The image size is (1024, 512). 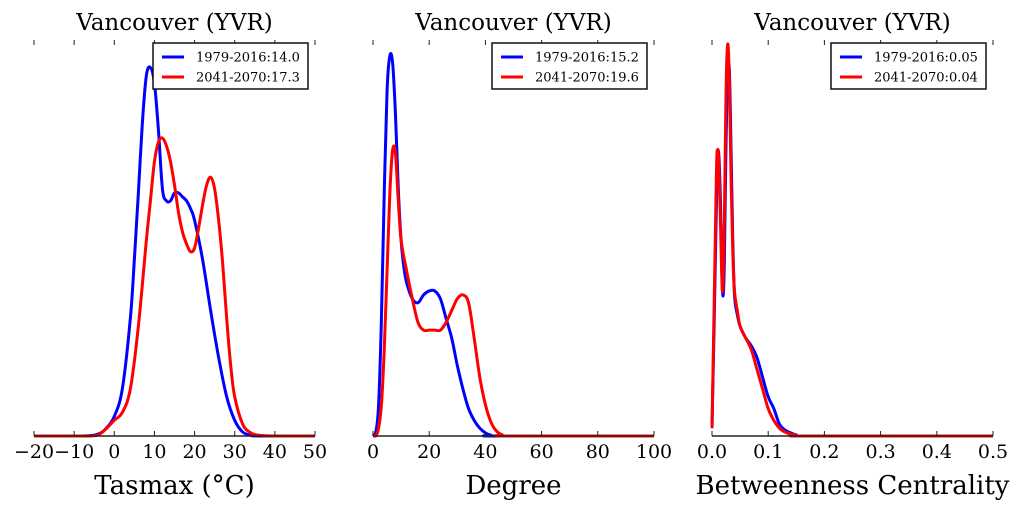 I want to click on x-tick-label: 0.5, so click(x=993, y=452).